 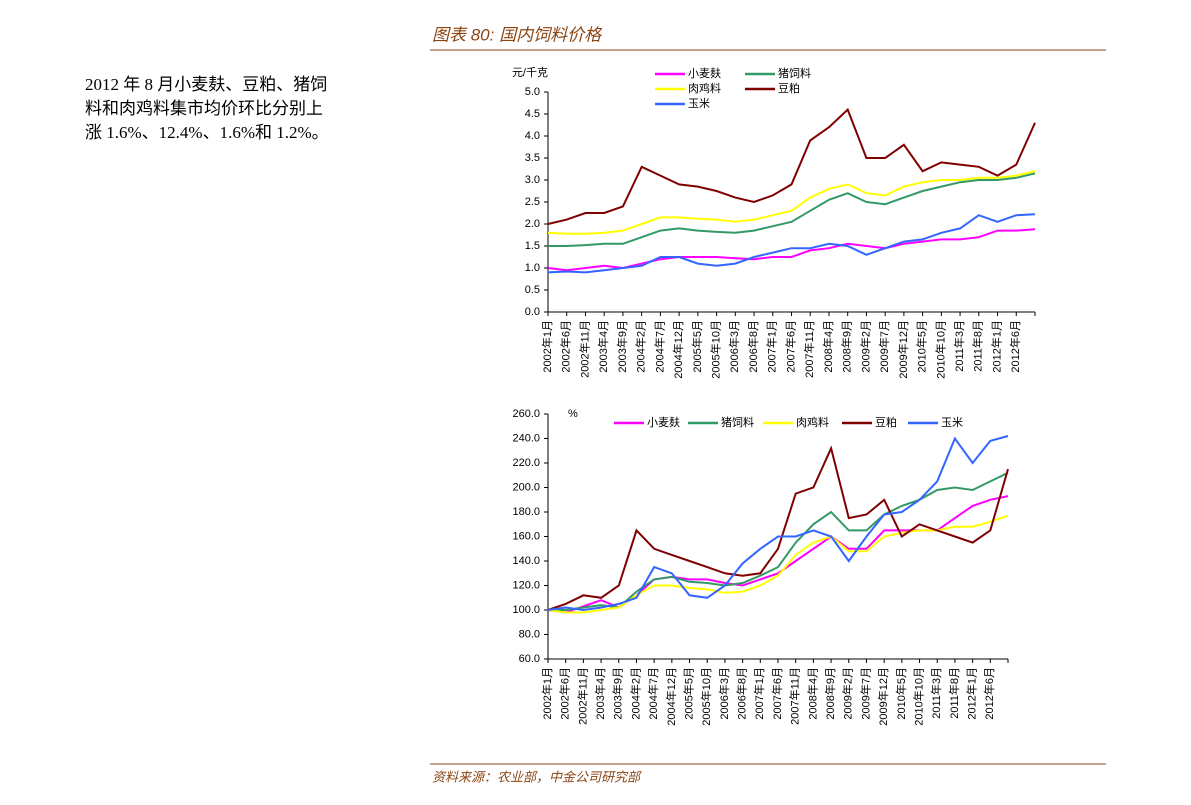 What do you see at coordinates (529, 634) in the screenshot?
I see `y-tick-label: 80.0` at bounding box center [529, 634].